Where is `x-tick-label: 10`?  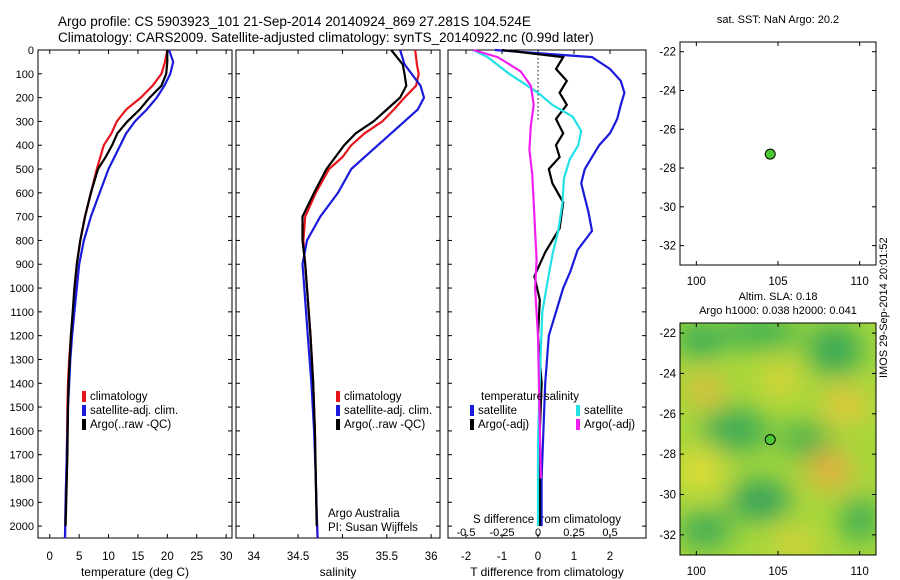 x-tick-label: 10 is located at coordinates (108, 557).